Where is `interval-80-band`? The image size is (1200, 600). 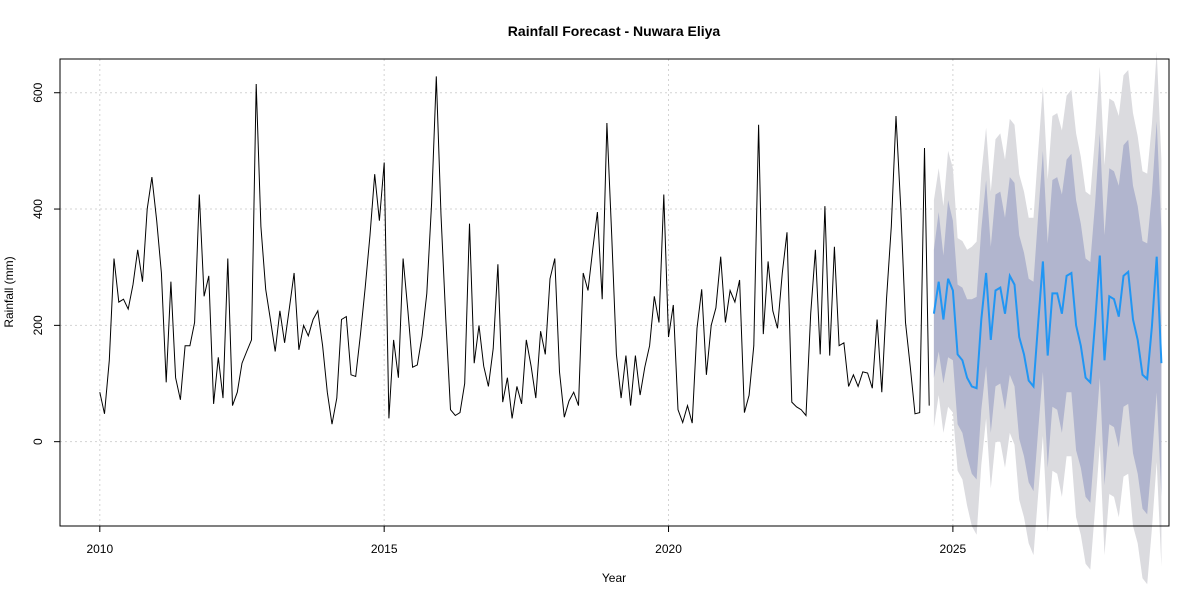
interval-80-band is located at coordinates (1047, 318).